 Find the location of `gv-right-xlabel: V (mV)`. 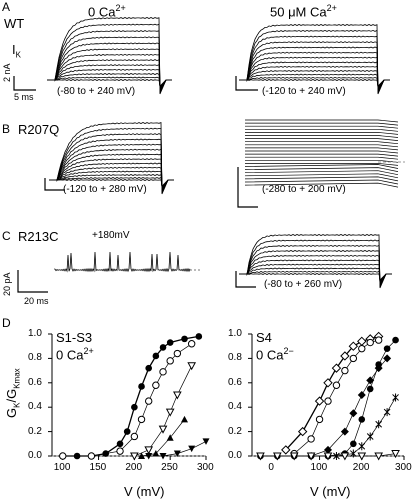

gv-right-xlabel: V (mV) is located at coordinates (330, 491).